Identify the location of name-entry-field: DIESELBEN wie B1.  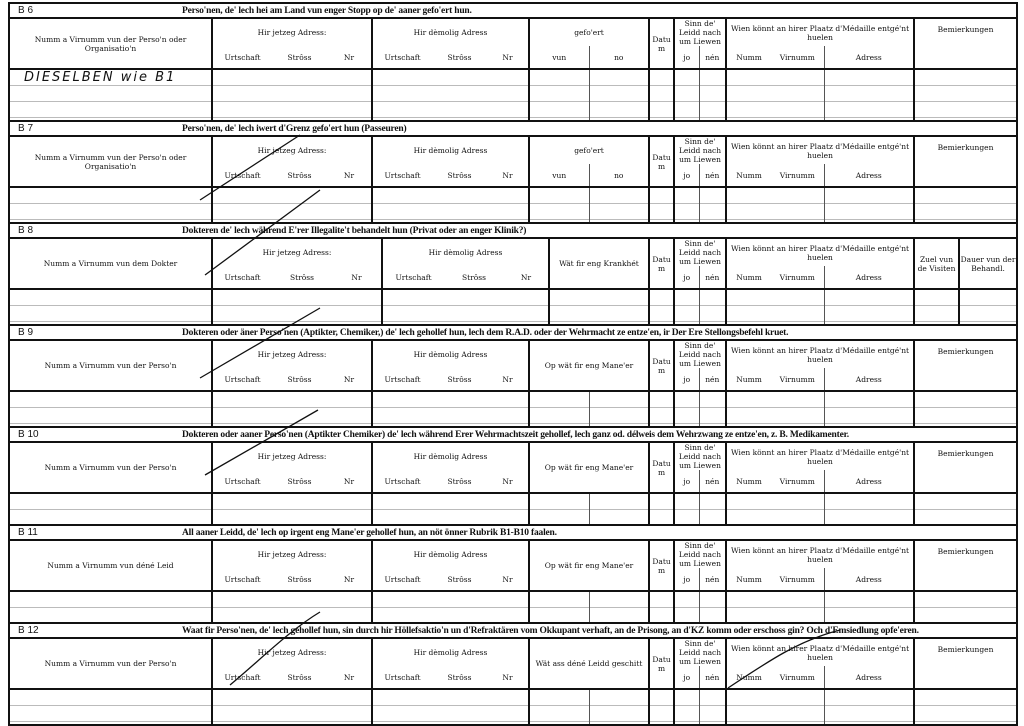
(111, 94).